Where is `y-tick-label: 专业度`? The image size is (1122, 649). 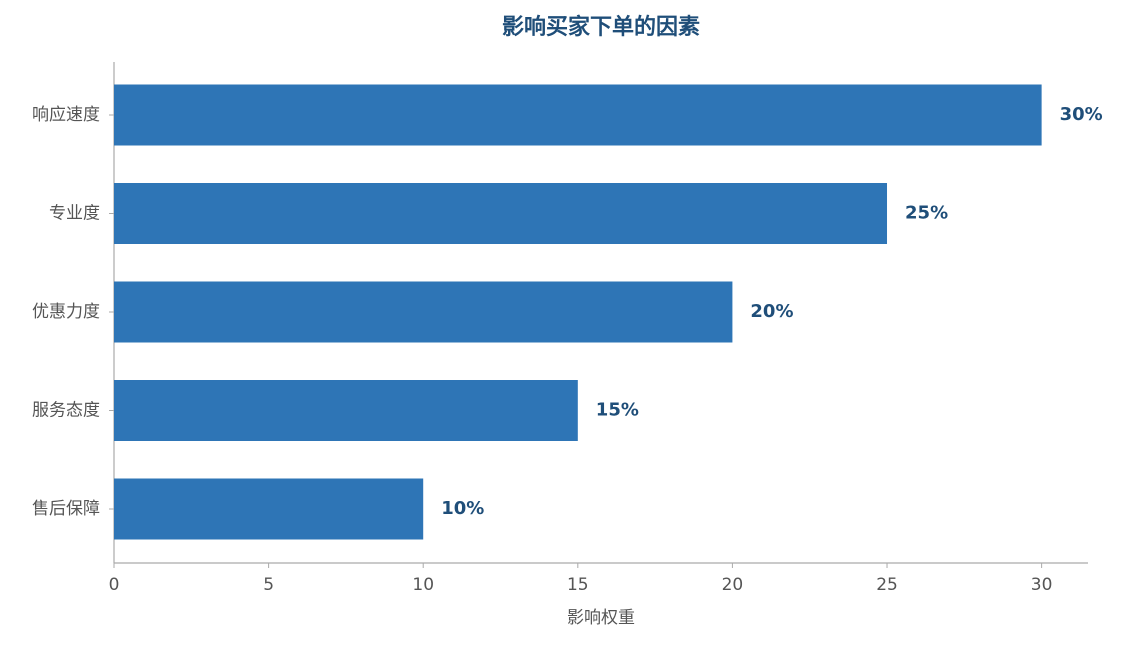
y-tick-label: 专业度 is located at coordinates (74, 214).